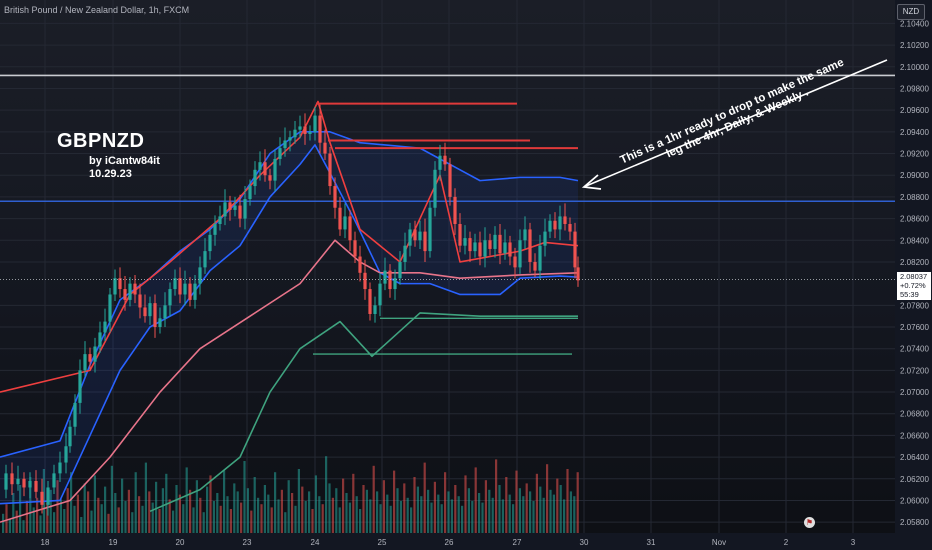  Describe the element at coordinates (914, 154) in the screenshot. I see `y-tick-label: 2.09200` at that location.